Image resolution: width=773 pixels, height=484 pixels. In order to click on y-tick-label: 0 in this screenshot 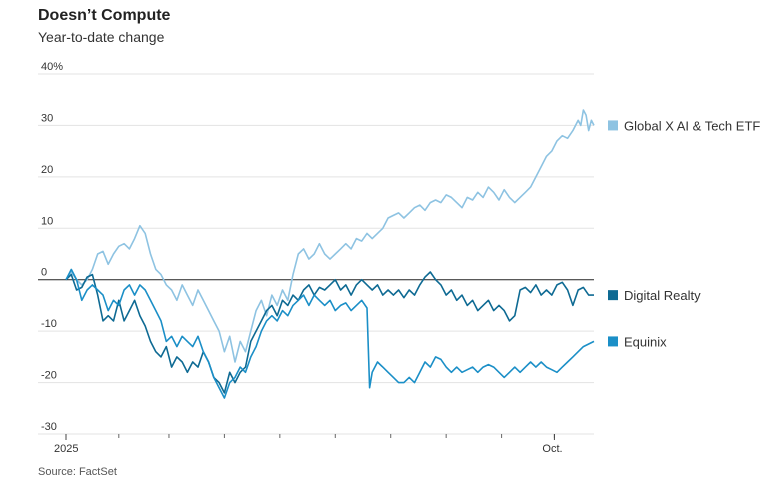, I will do `click(44, 273)`.